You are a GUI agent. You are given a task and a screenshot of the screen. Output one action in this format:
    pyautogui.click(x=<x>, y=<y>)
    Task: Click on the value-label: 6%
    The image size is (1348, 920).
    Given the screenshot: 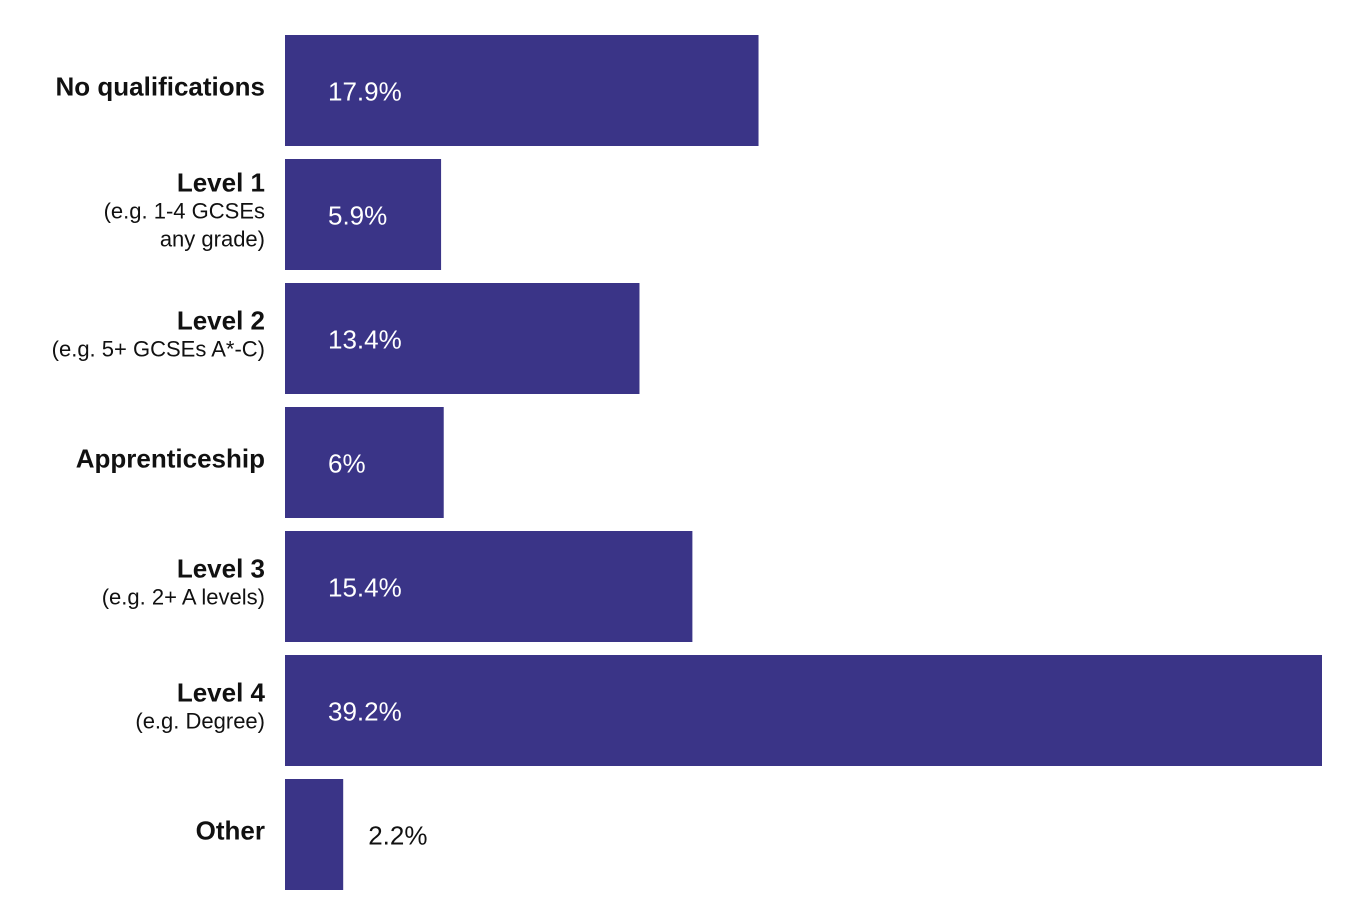 What is the action you would take?
    pyautogui.click(x=347, y=463)
    